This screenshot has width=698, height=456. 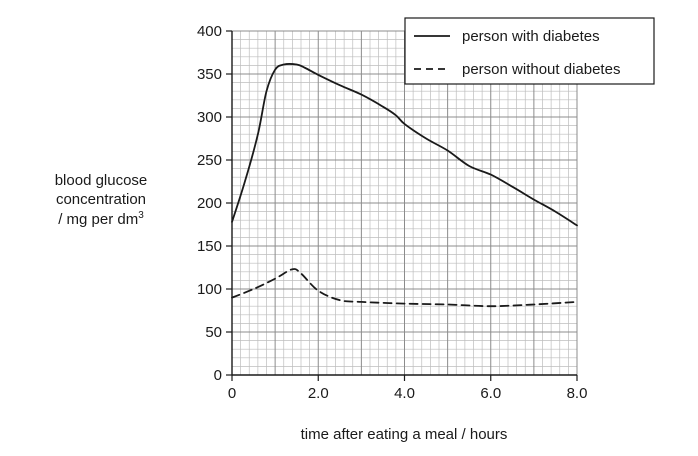 I want to click on y-axis-title-unit: / mg per dm, so click(x=98, y=219).